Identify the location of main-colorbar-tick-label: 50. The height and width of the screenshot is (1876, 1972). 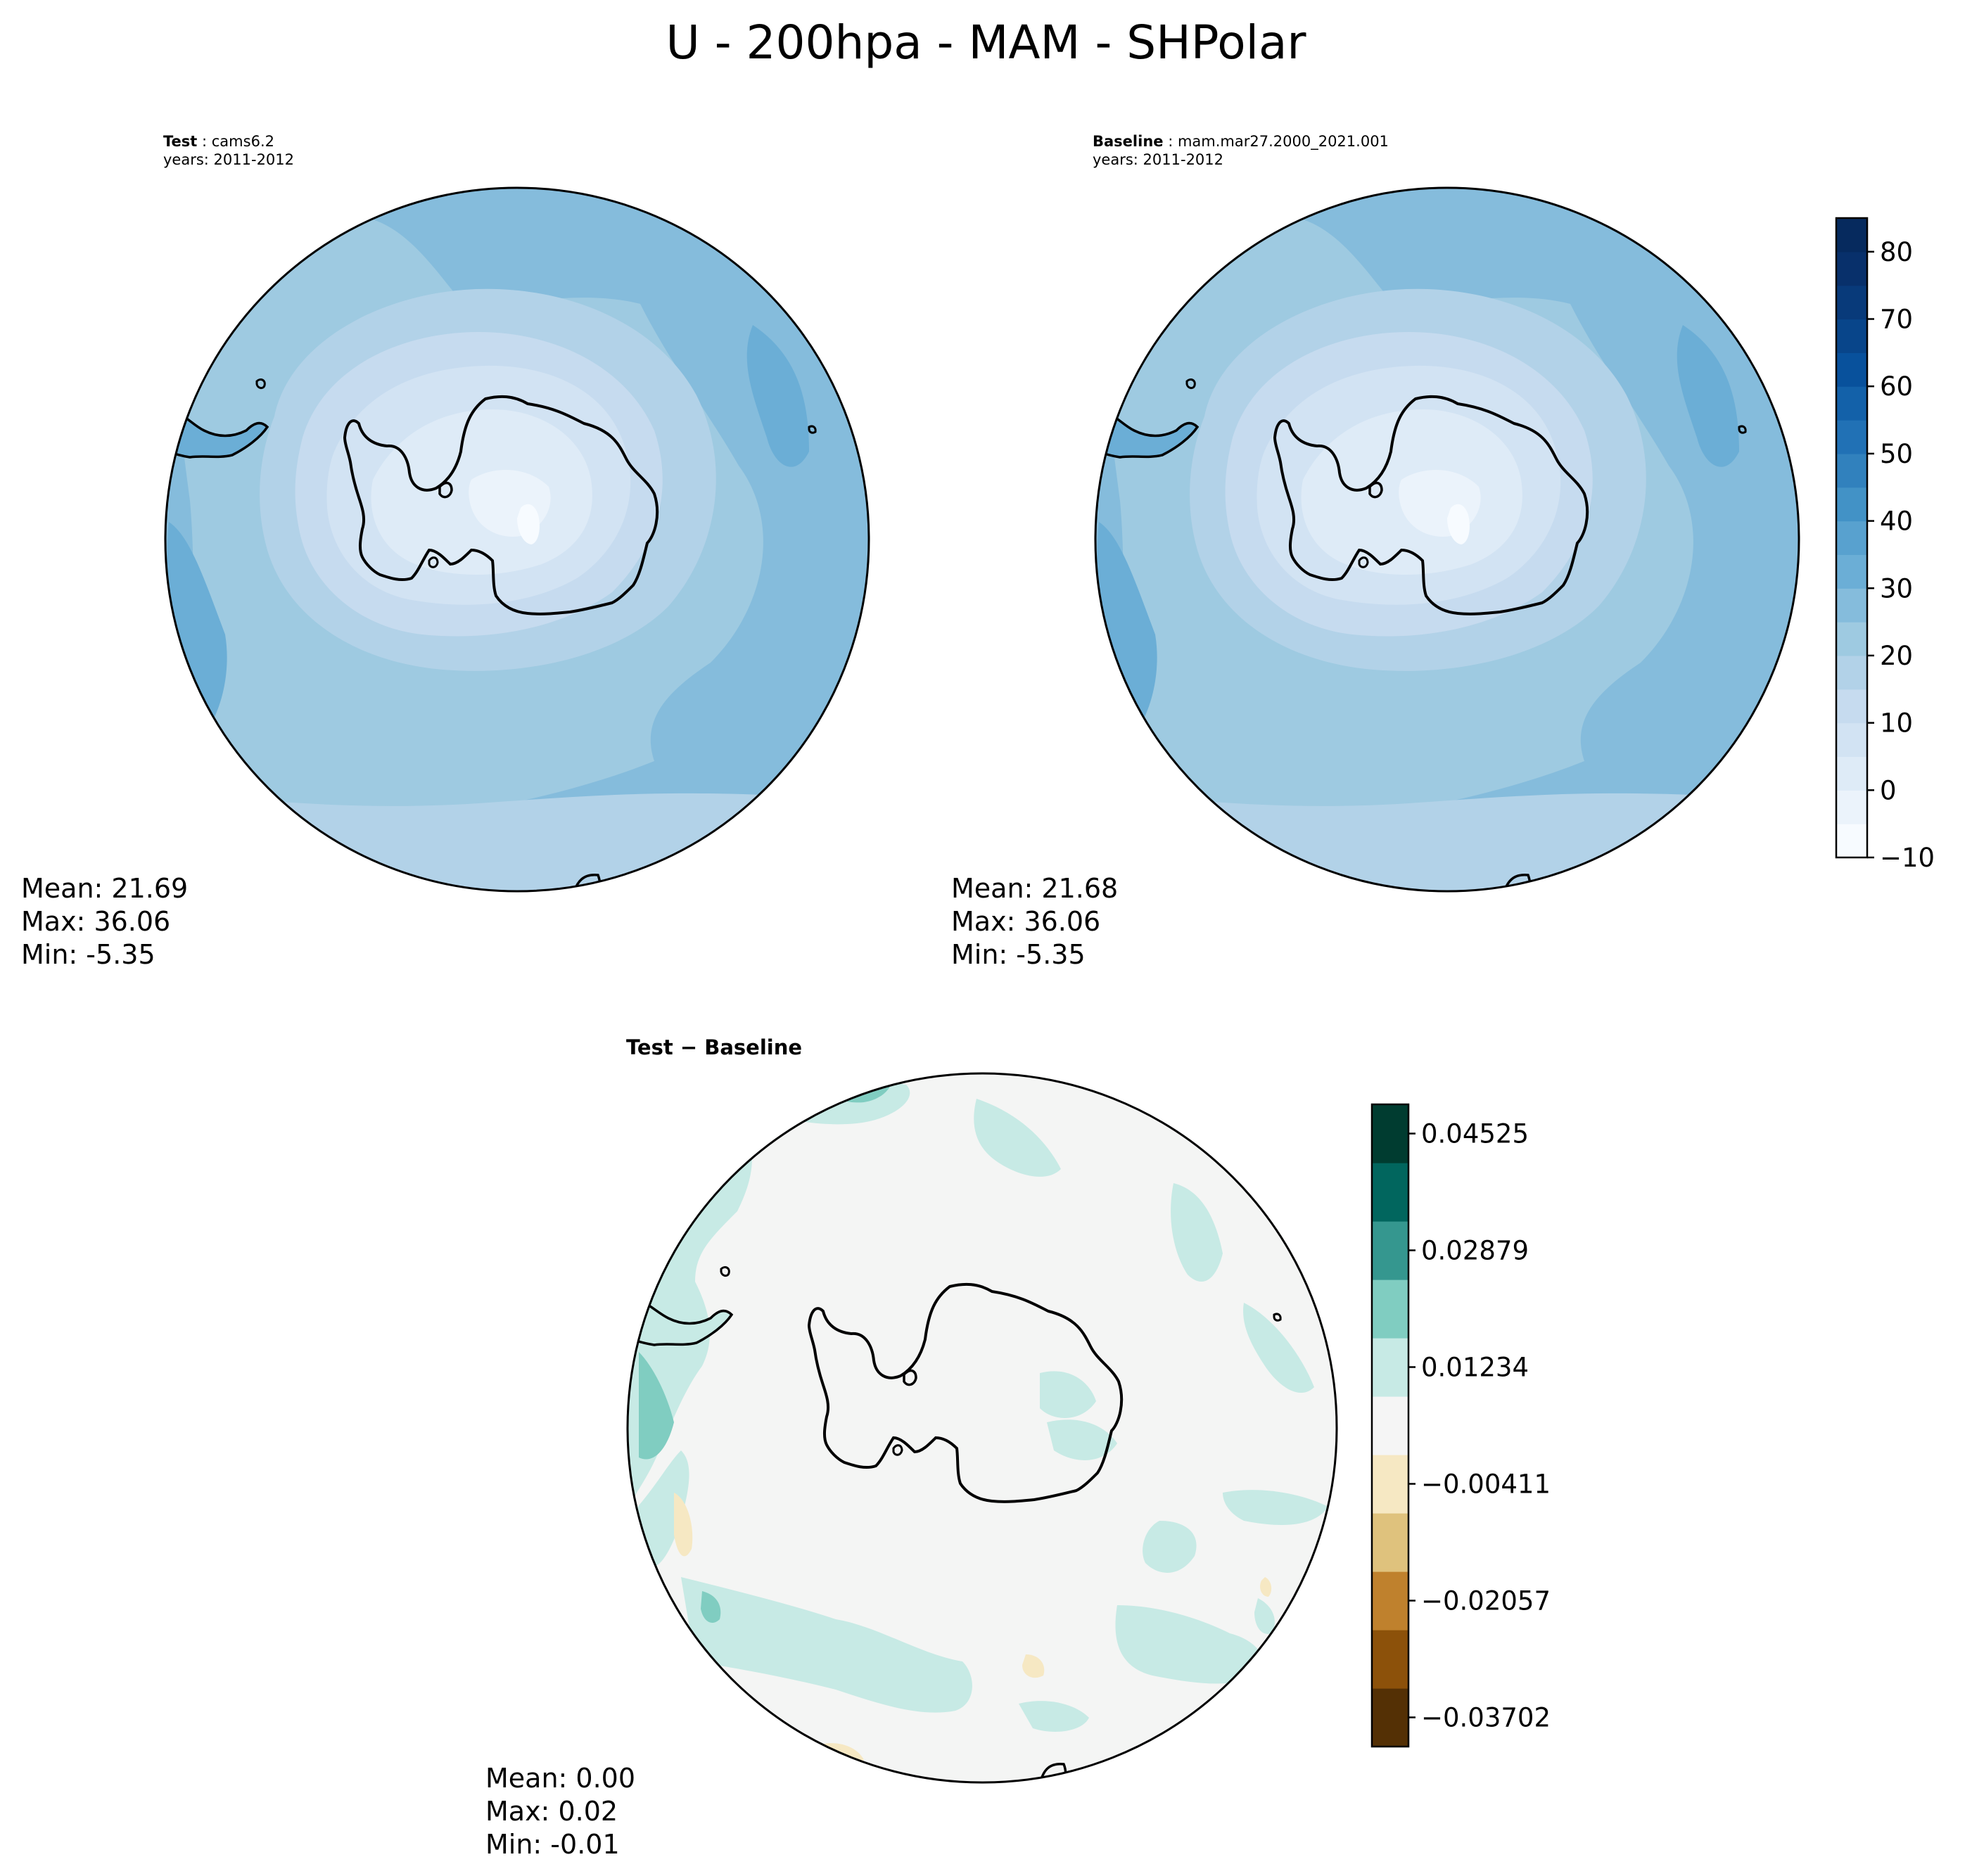
(1897, 454).